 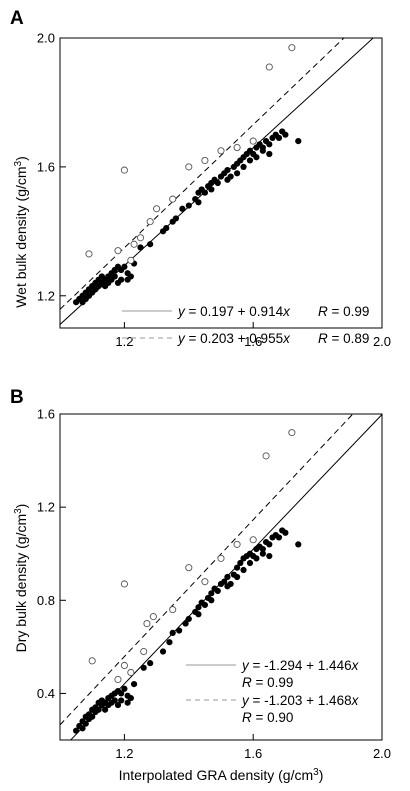 I want to click on legend-entry: y = -1.294 + 1.446x R = 0.99, so click(x=273, y=674).